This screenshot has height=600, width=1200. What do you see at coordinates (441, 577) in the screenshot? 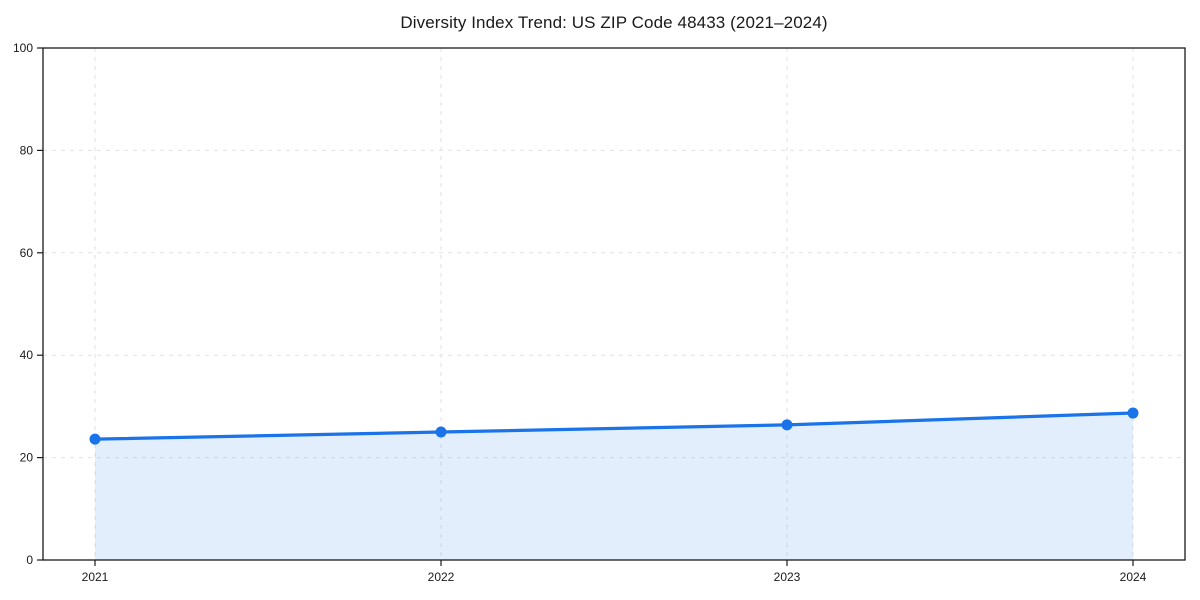
I see `x-tick-label: 2022` at bounding box center [441, 577].